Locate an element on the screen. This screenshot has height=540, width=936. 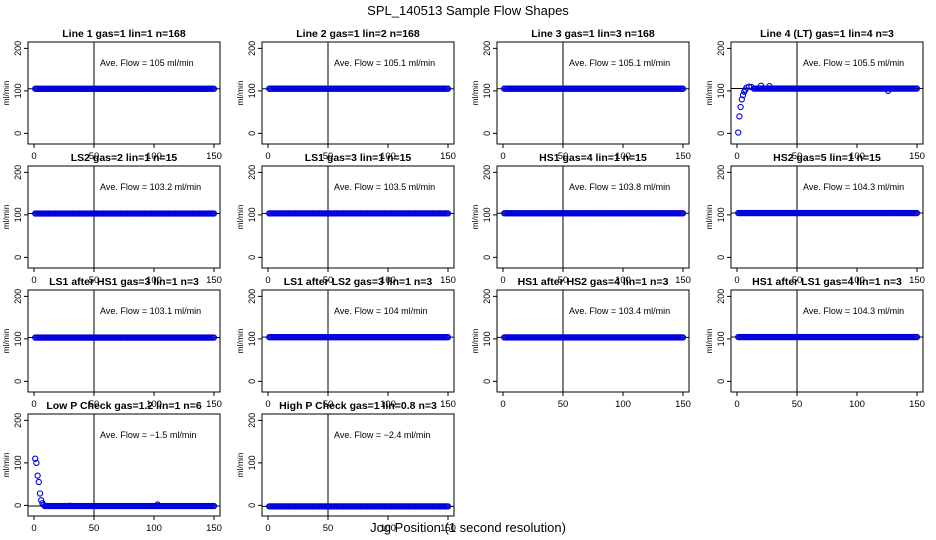
average-flow-annotation: Ave. Flow = 103.5 ml/min is located at coordinates (384, 187).